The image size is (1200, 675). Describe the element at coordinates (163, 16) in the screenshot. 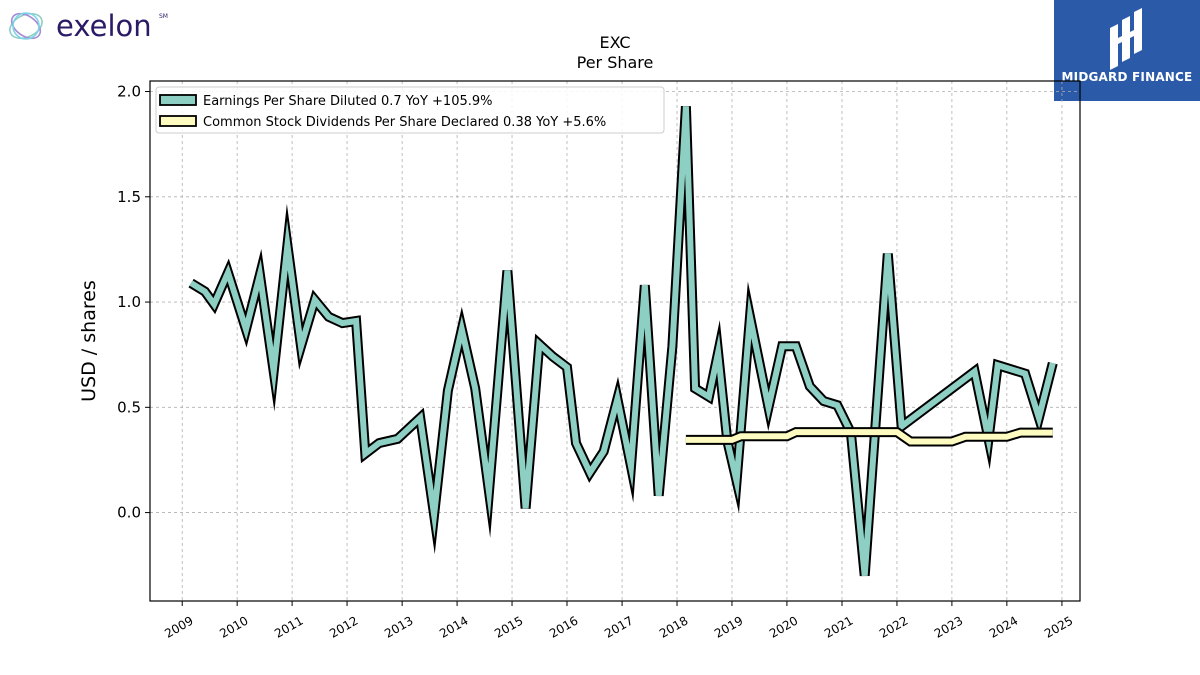

I see `service-mark: SM` at that location.